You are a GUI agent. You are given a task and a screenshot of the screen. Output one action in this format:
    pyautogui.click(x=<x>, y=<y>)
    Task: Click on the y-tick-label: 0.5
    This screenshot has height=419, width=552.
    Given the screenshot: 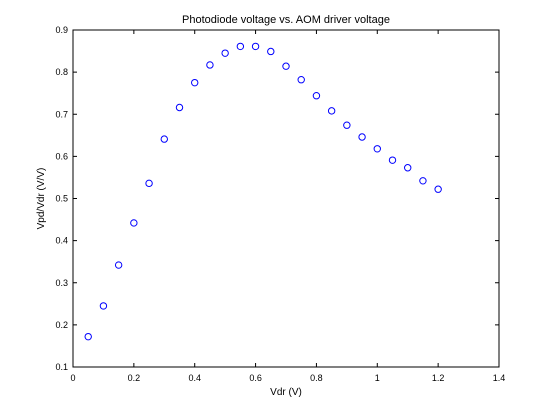 What is the action you would take?
    pyautogui.click(x=61, y=199)
    